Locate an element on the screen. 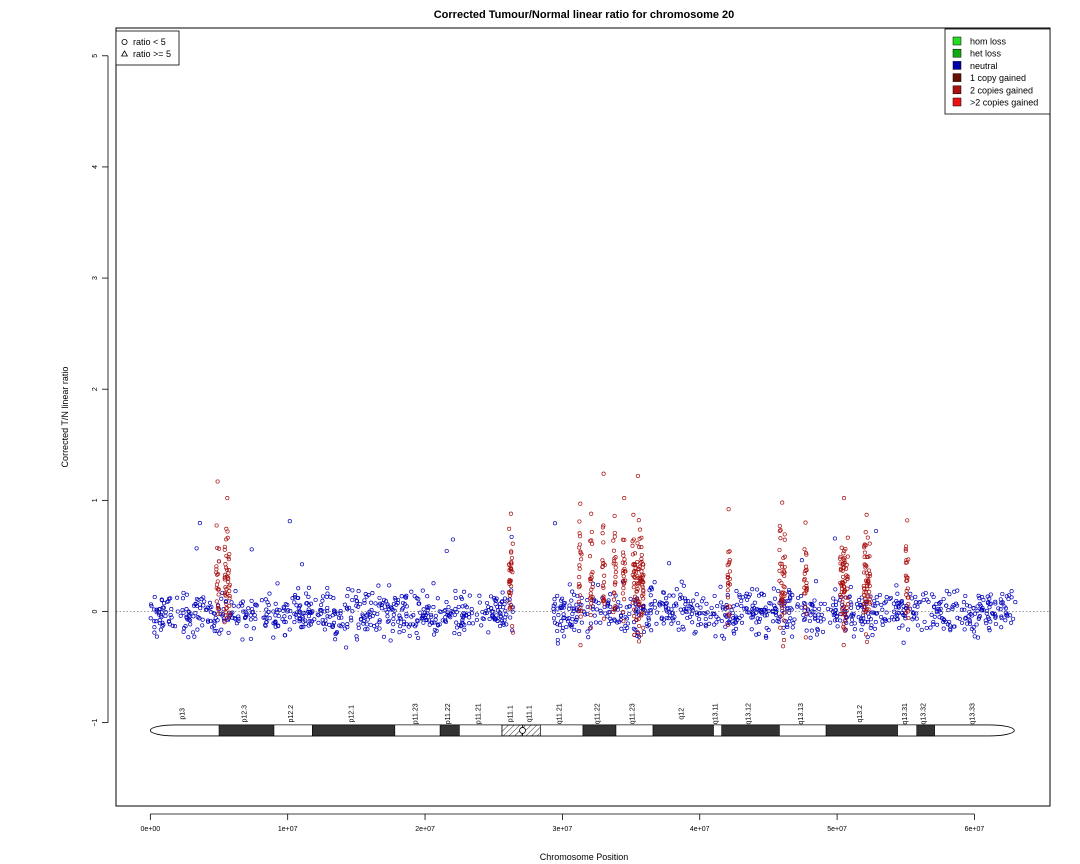  x-tick-label: 1e+07 is located at coordinates (288, 829).